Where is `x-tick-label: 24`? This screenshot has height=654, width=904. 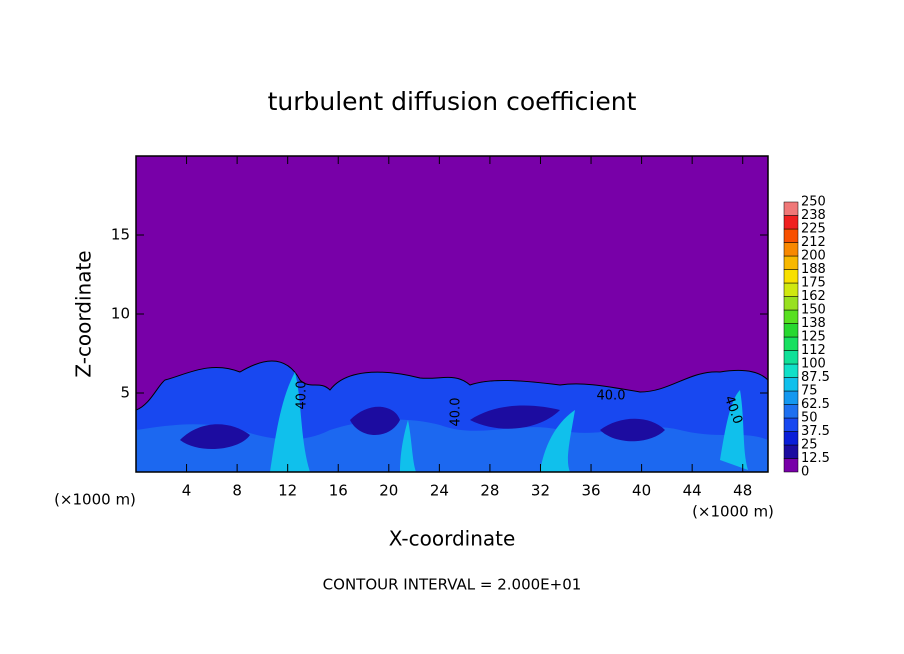
x-tick-label: 24 is located at coordinates (439, 491).